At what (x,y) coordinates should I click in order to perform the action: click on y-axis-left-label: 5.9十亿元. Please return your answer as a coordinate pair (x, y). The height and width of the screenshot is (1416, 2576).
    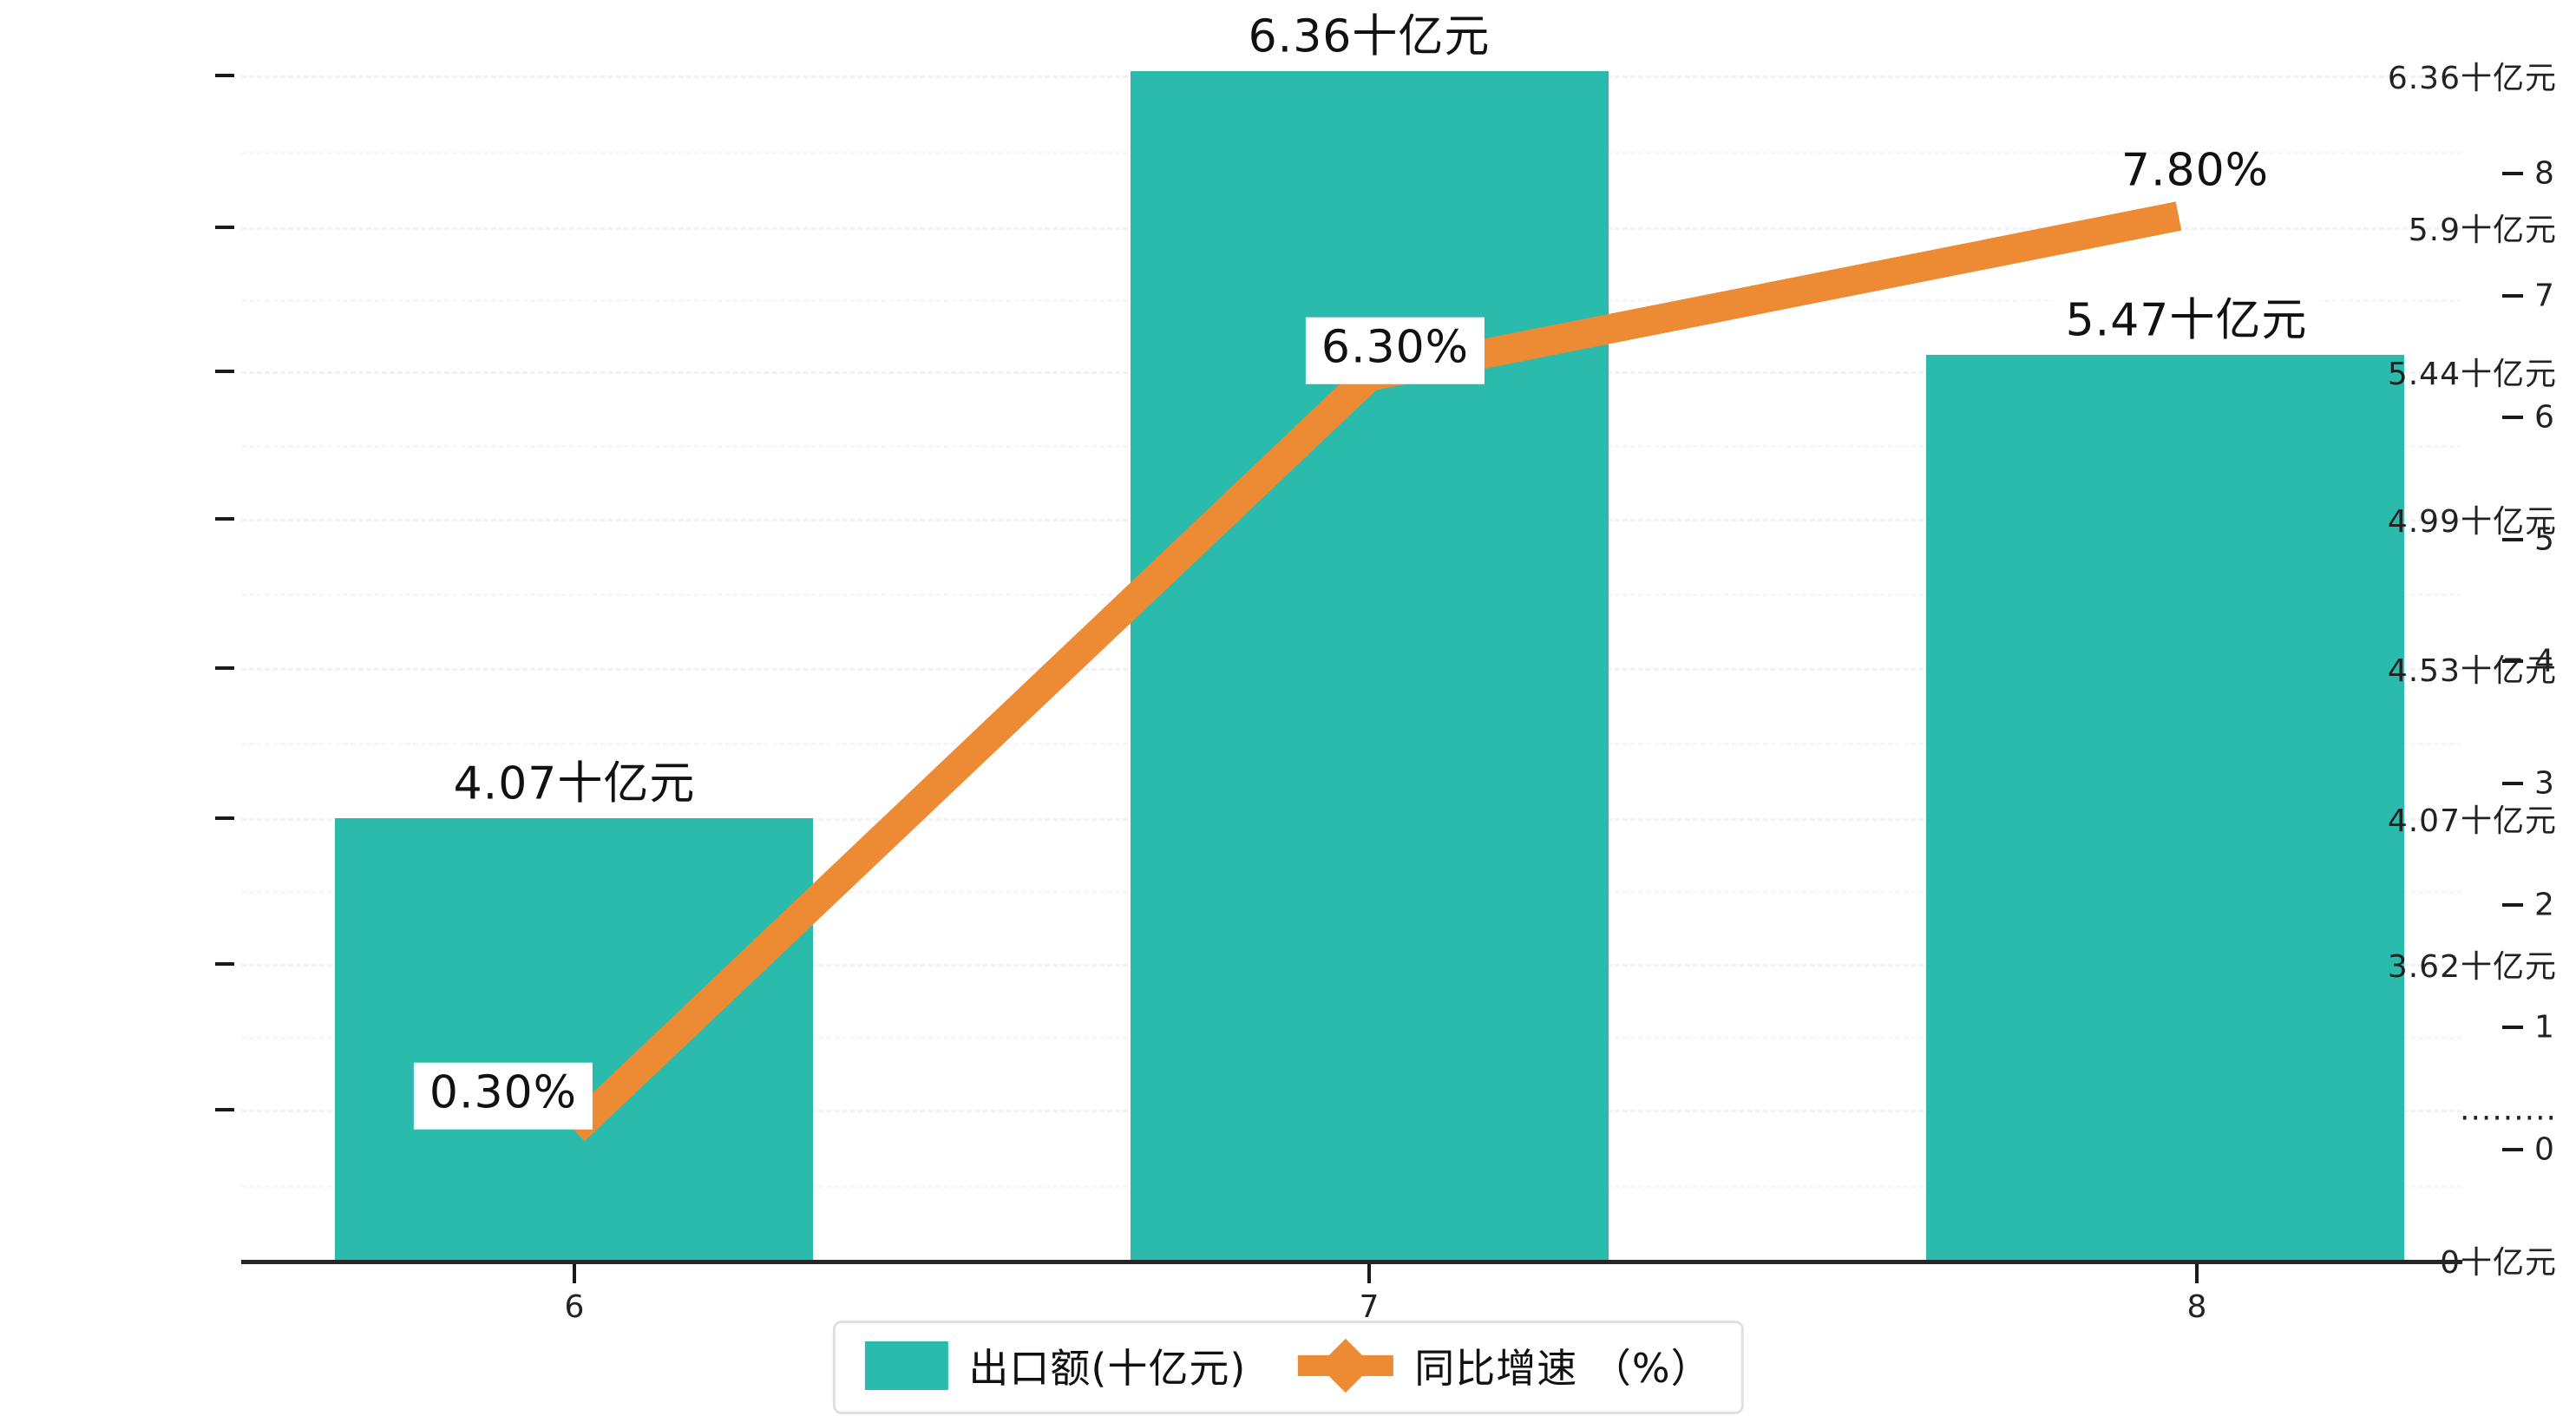
    Looking at the image, I should click on (2482, 231).